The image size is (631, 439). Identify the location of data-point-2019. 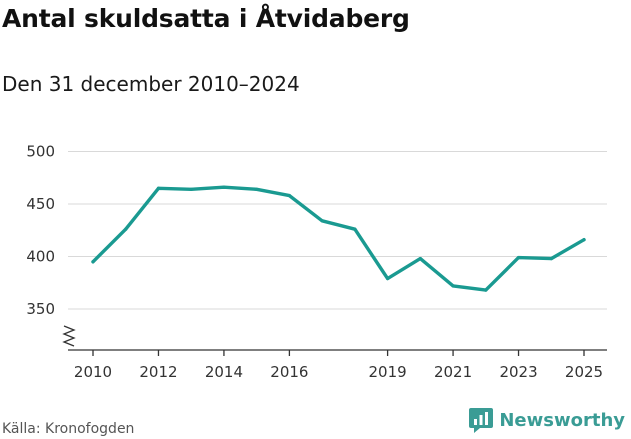
(388, 278).